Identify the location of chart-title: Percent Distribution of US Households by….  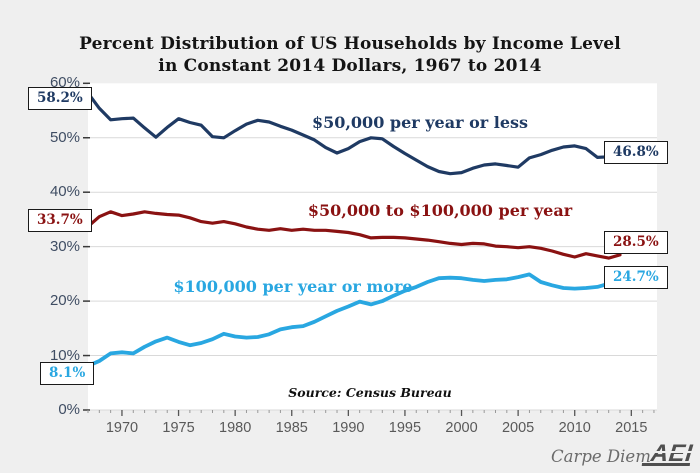
(350, 55).